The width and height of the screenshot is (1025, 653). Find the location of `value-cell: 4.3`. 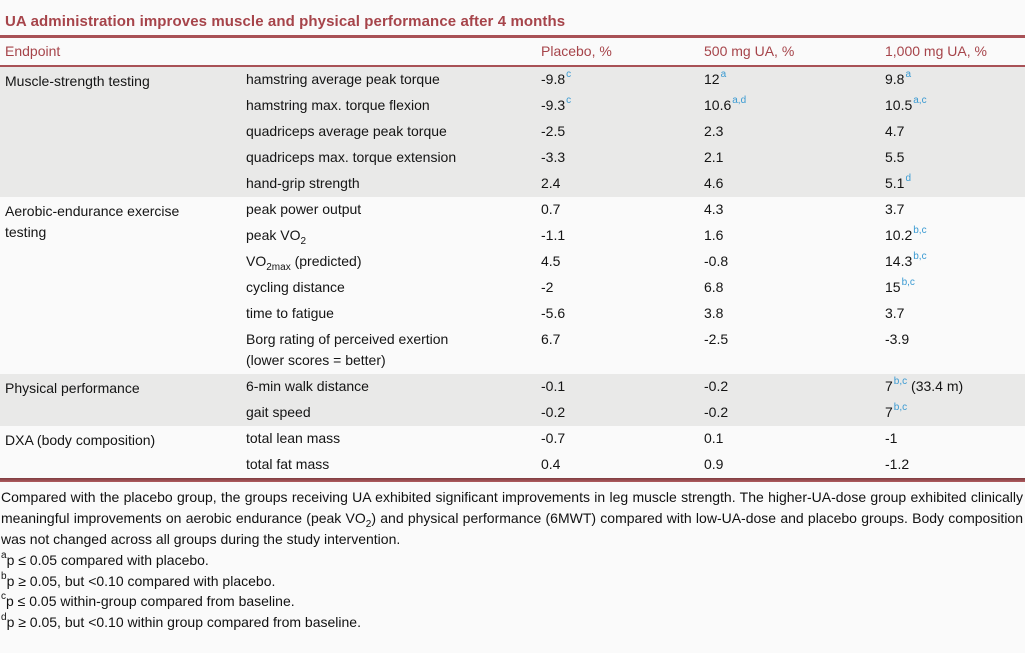

value-cell: 4.3 is located at coordinates (714, 209).